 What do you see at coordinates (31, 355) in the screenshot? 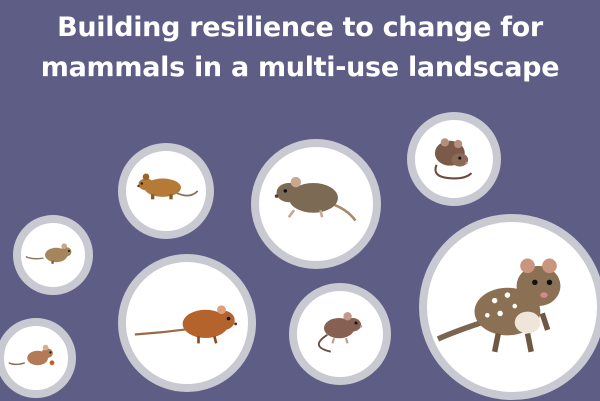
I see `tiny-mouse-icon` at bounding box center [31, 355].